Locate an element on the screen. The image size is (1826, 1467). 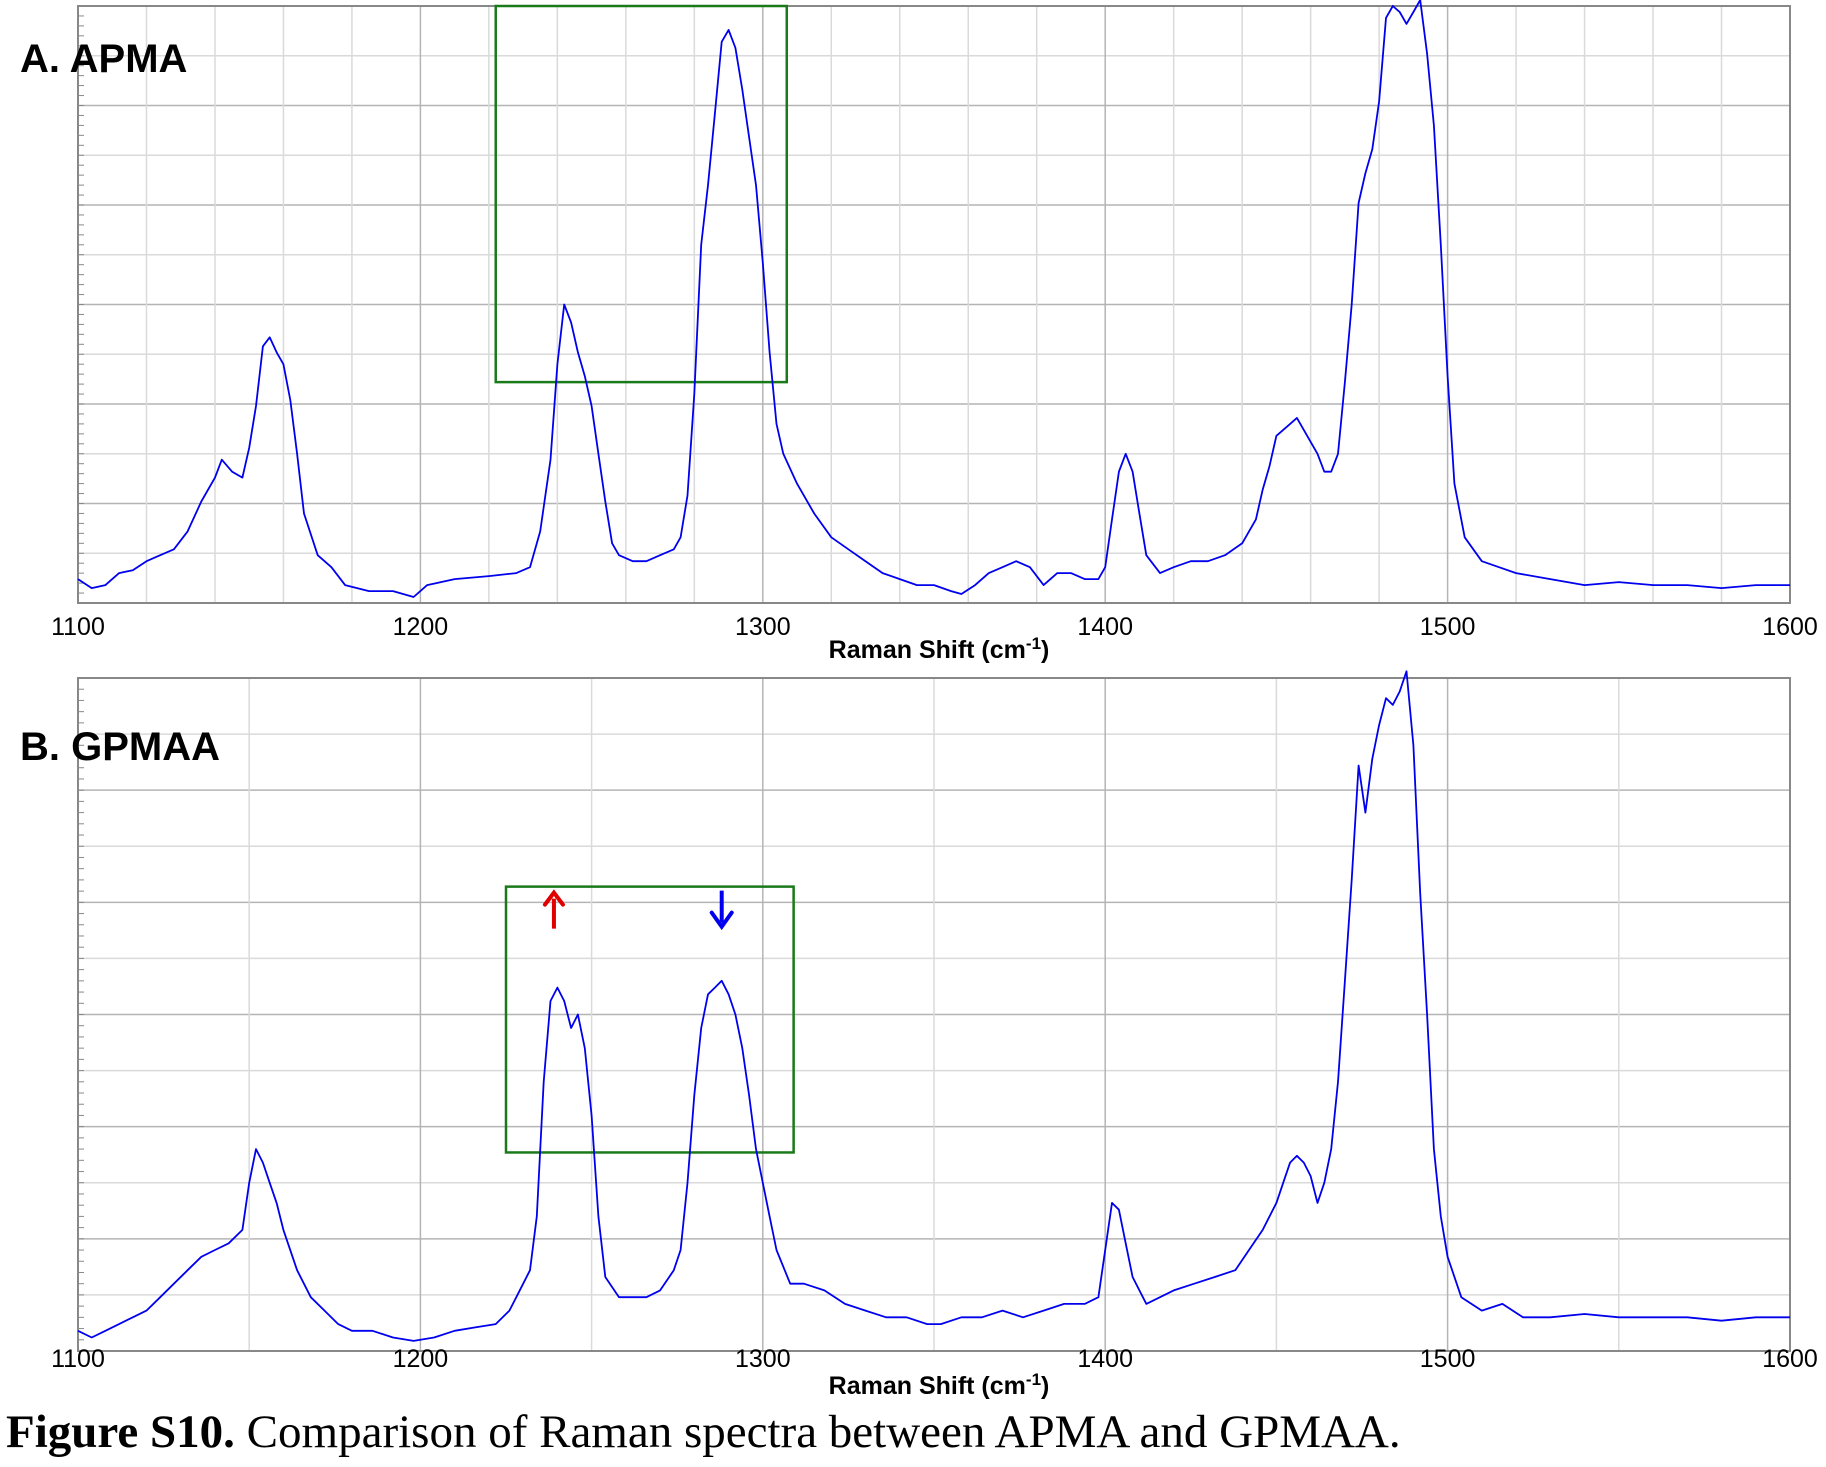
panel-label: A. APMA is located at coordinates (103, 59).